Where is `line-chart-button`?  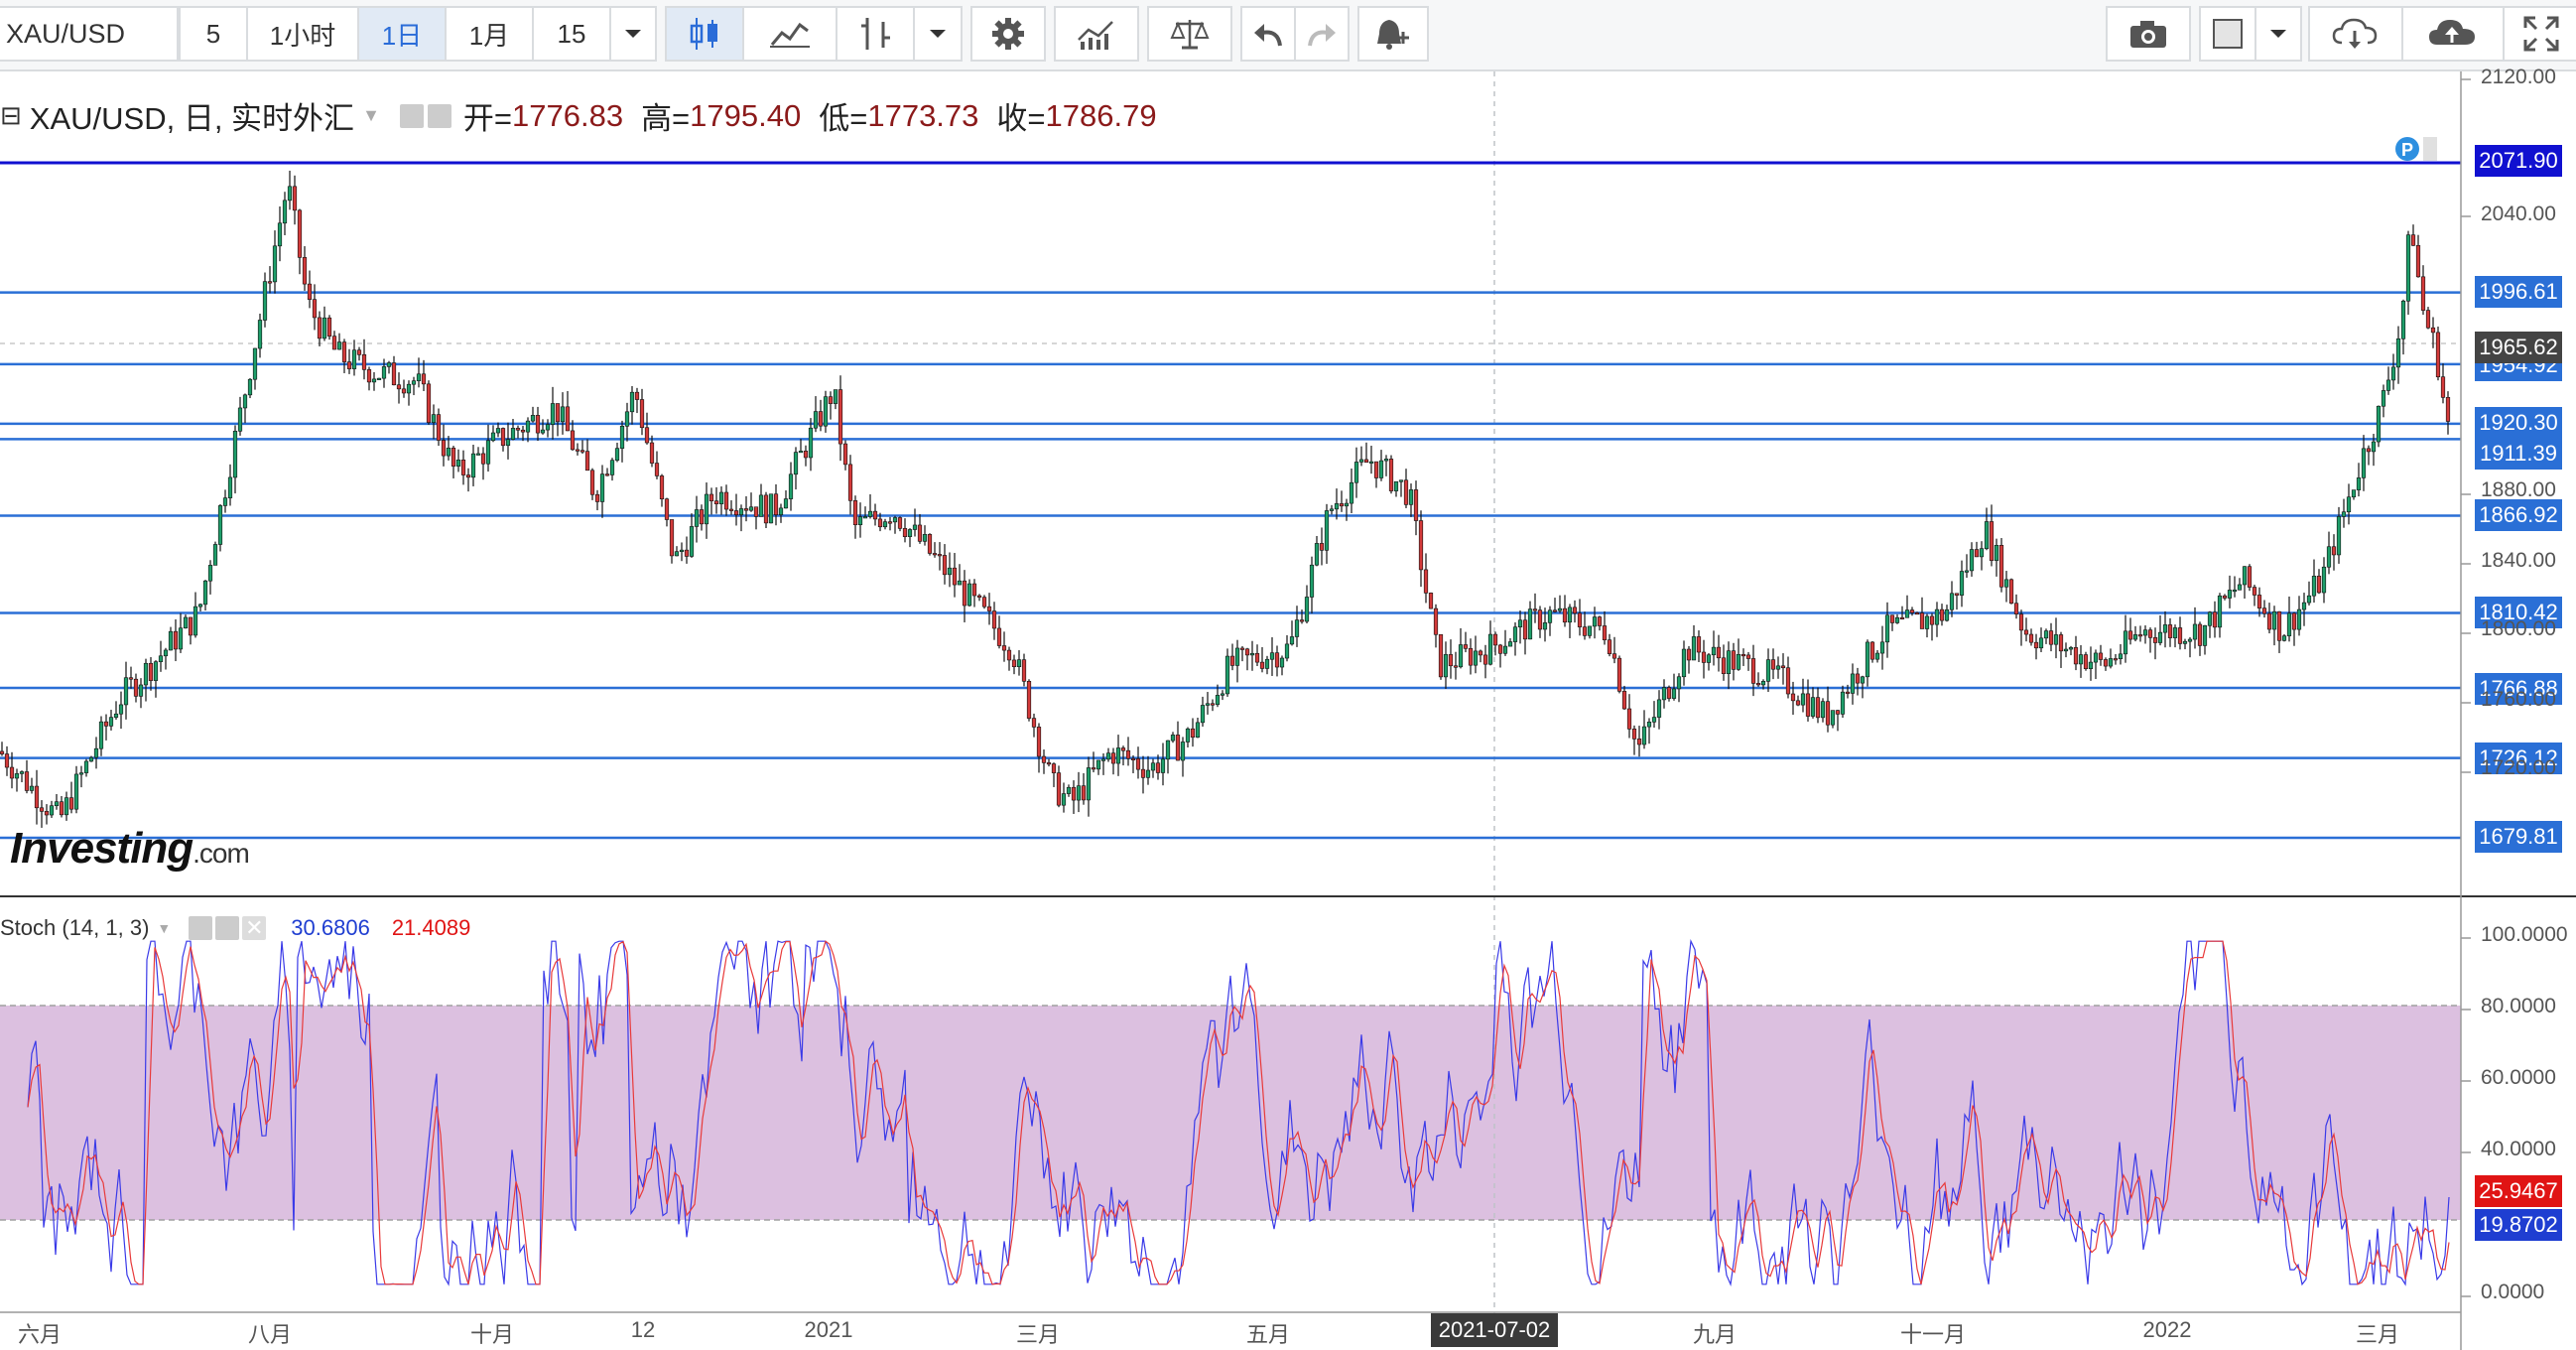
line-chart-button is located at coordinates (790, 34).